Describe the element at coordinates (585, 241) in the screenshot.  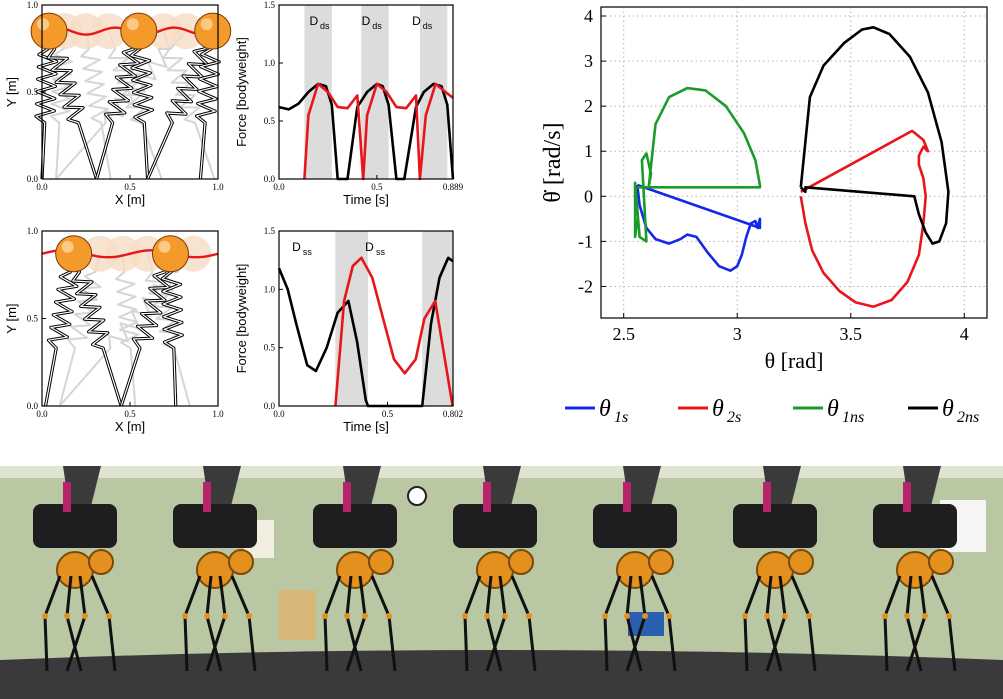
I see `y-tick-label: -1` at that location.